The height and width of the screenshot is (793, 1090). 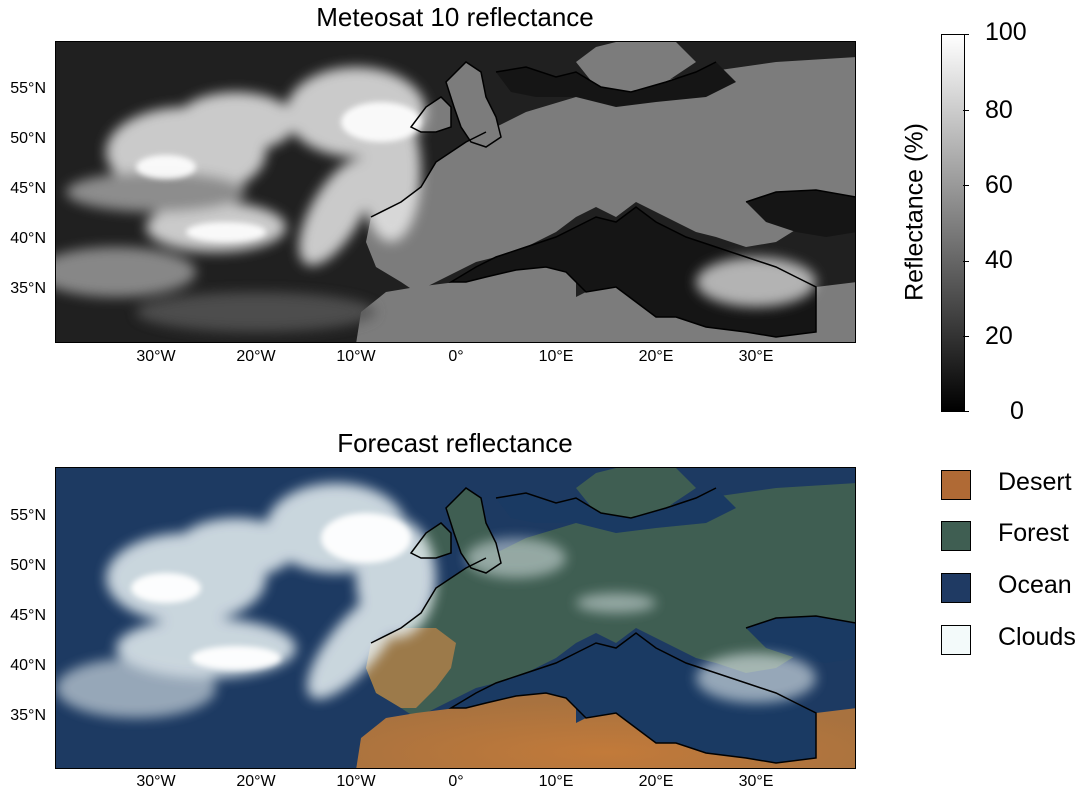 I want to click on colorbar-tick: 40, so click(x=999, y=260).